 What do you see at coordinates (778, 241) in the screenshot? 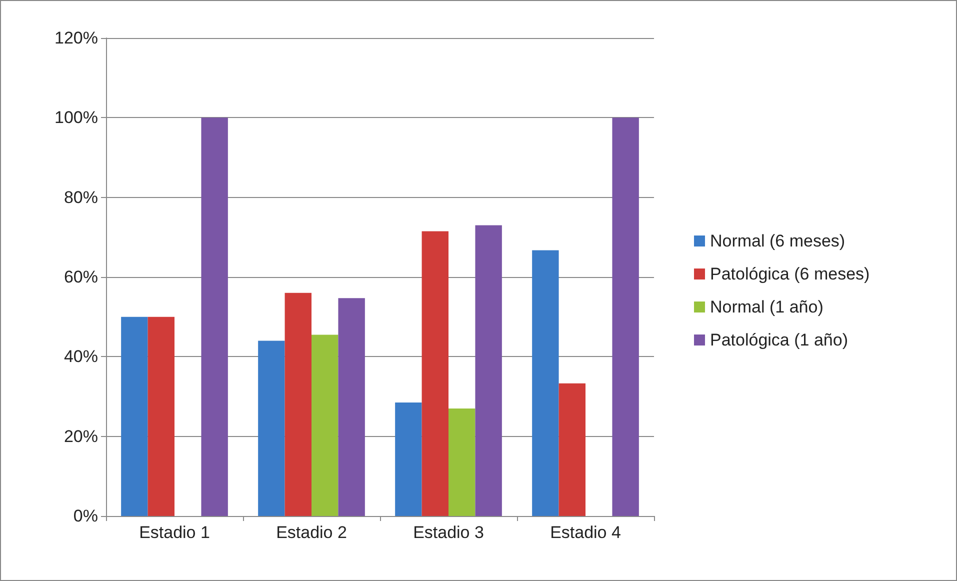
I see `legend-label: Normal (6 meses)` at bounding box center [778, 241].